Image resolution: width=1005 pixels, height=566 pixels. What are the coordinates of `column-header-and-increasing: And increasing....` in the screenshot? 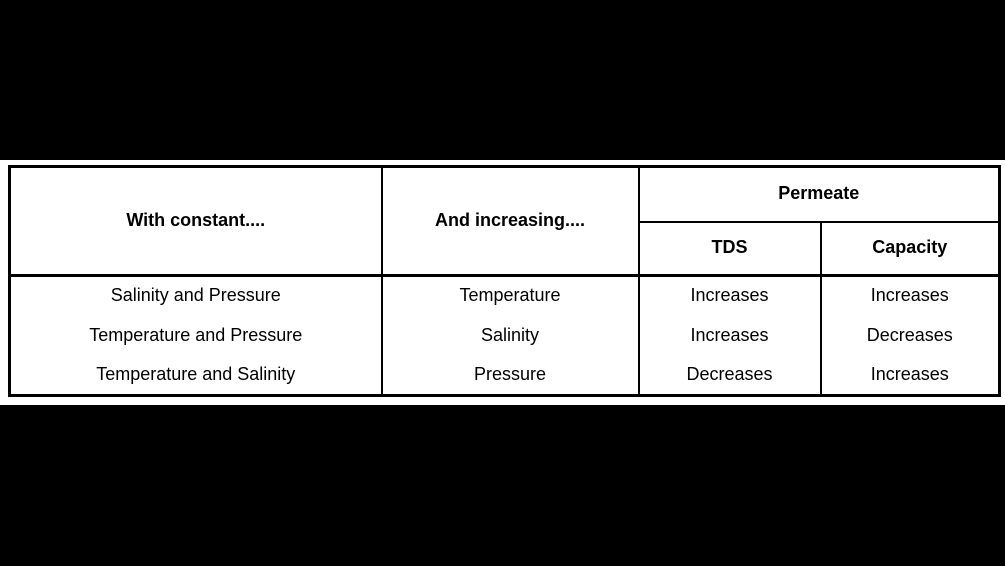 It's located at (510, 221).